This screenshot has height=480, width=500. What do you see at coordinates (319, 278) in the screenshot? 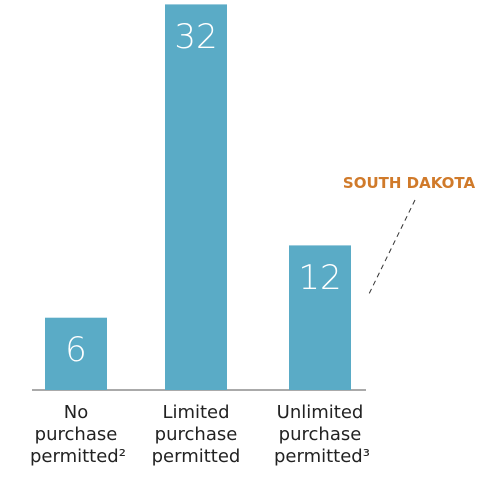
I see `value-label: 12` at bounding box center [319, 278].